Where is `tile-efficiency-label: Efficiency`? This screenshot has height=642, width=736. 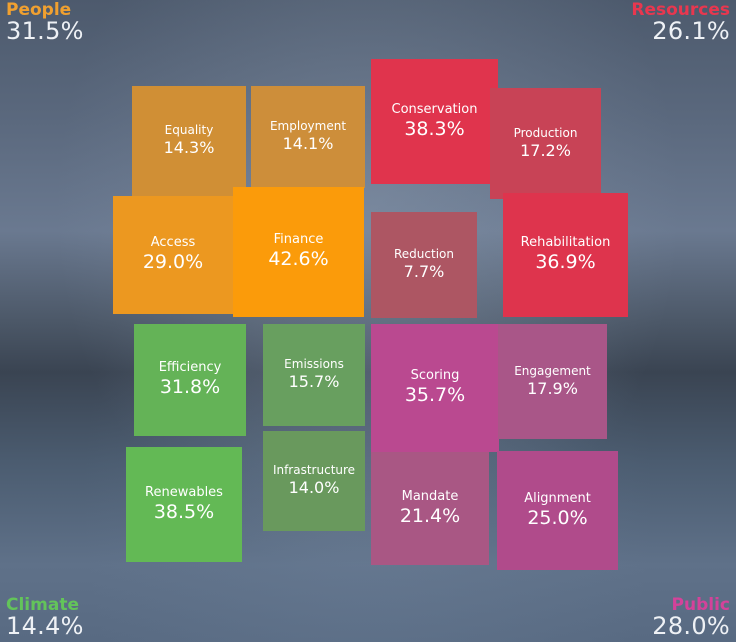
tile-efficiency-label: Efficiency is located at coordinates (190, 368).